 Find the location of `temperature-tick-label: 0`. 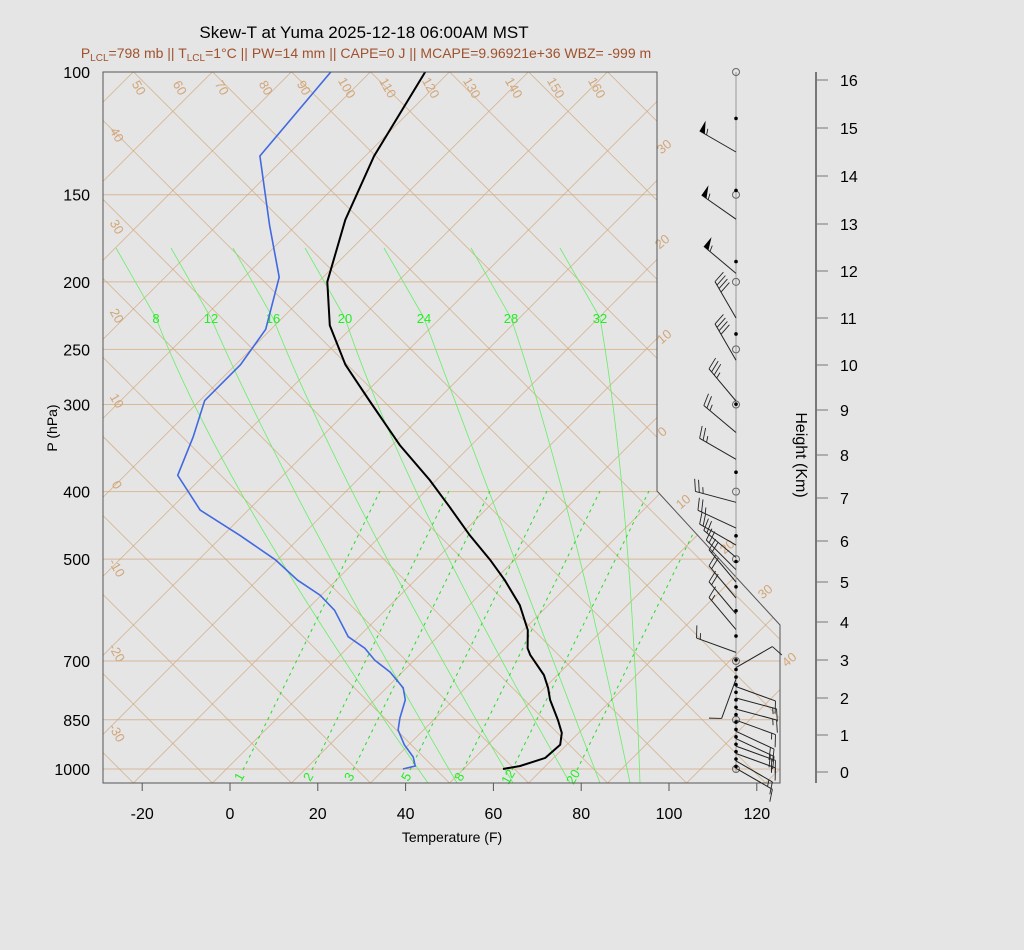

temperature-tick-label: 0 is located at coordinates (230, 814).